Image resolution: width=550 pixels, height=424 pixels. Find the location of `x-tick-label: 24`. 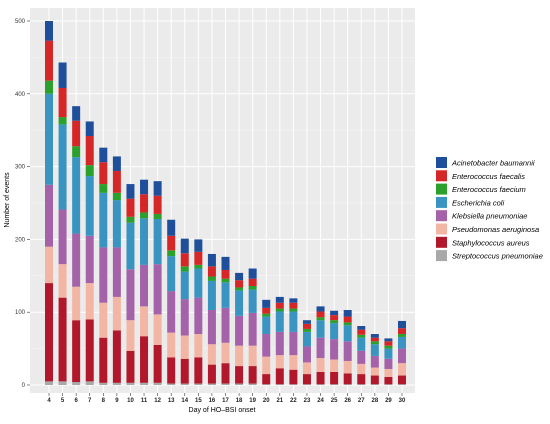

x-tick-label: 24 is located at coordinates (320, 401).